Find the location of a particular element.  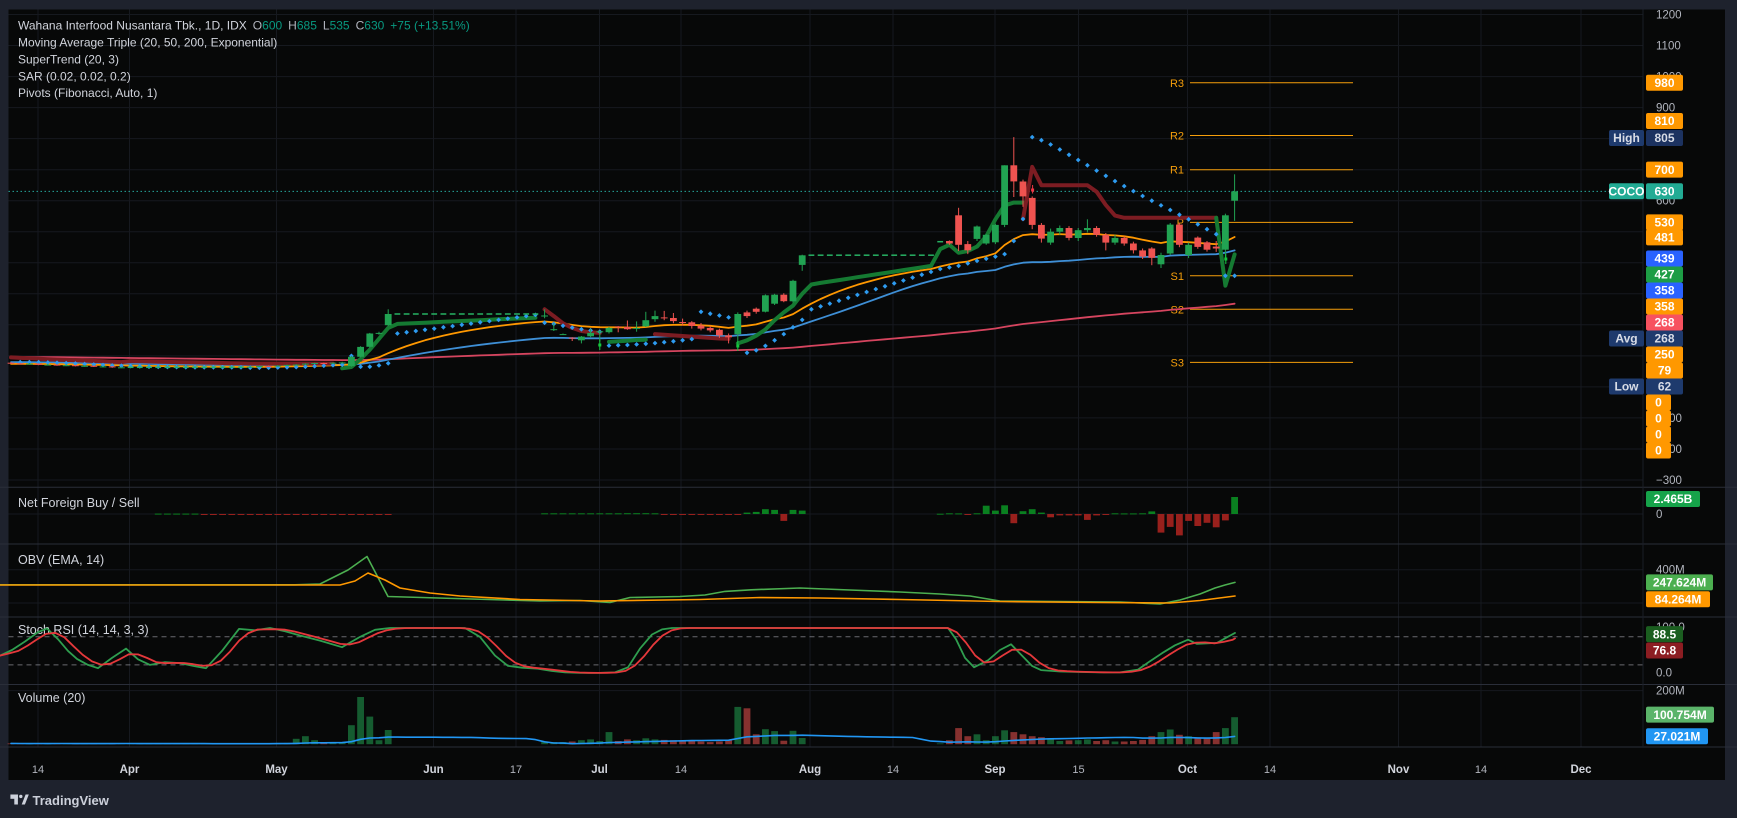

svg-text: 15 is located at coordinates (1078, 770).